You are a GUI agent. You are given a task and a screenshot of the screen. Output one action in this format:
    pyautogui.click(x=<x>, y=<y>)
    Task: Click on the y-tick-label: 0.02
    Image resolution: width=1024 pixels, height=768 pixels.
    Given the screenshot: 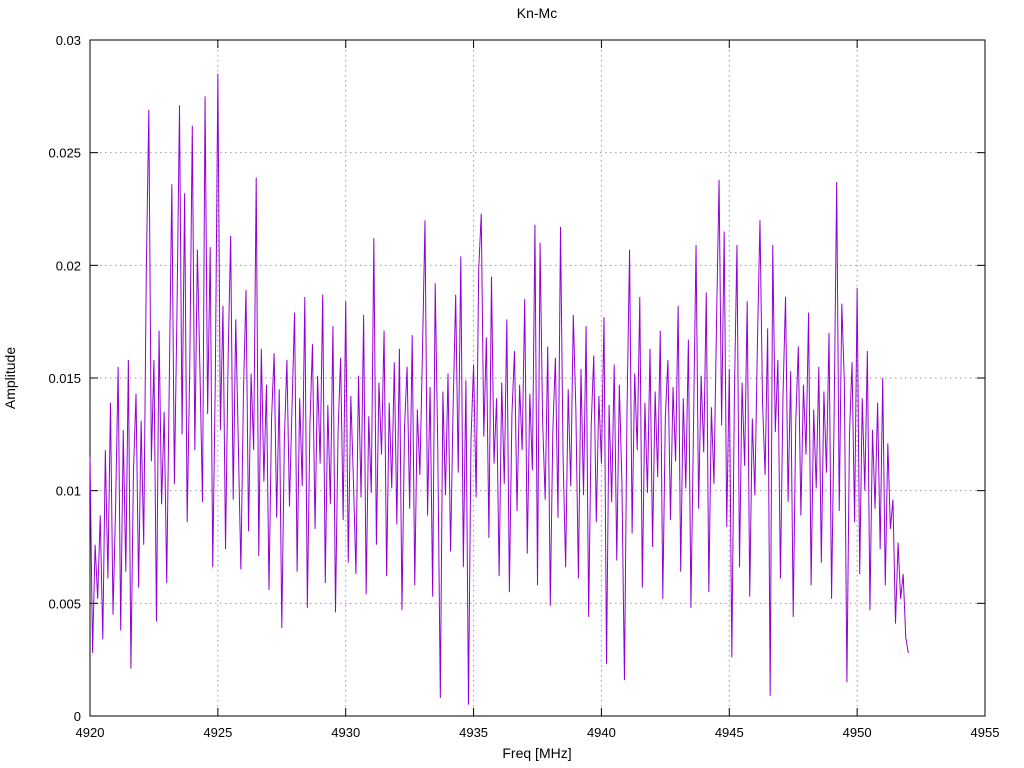 What is the action you would take?
    pyautogui.click(x=68, y=265)
    